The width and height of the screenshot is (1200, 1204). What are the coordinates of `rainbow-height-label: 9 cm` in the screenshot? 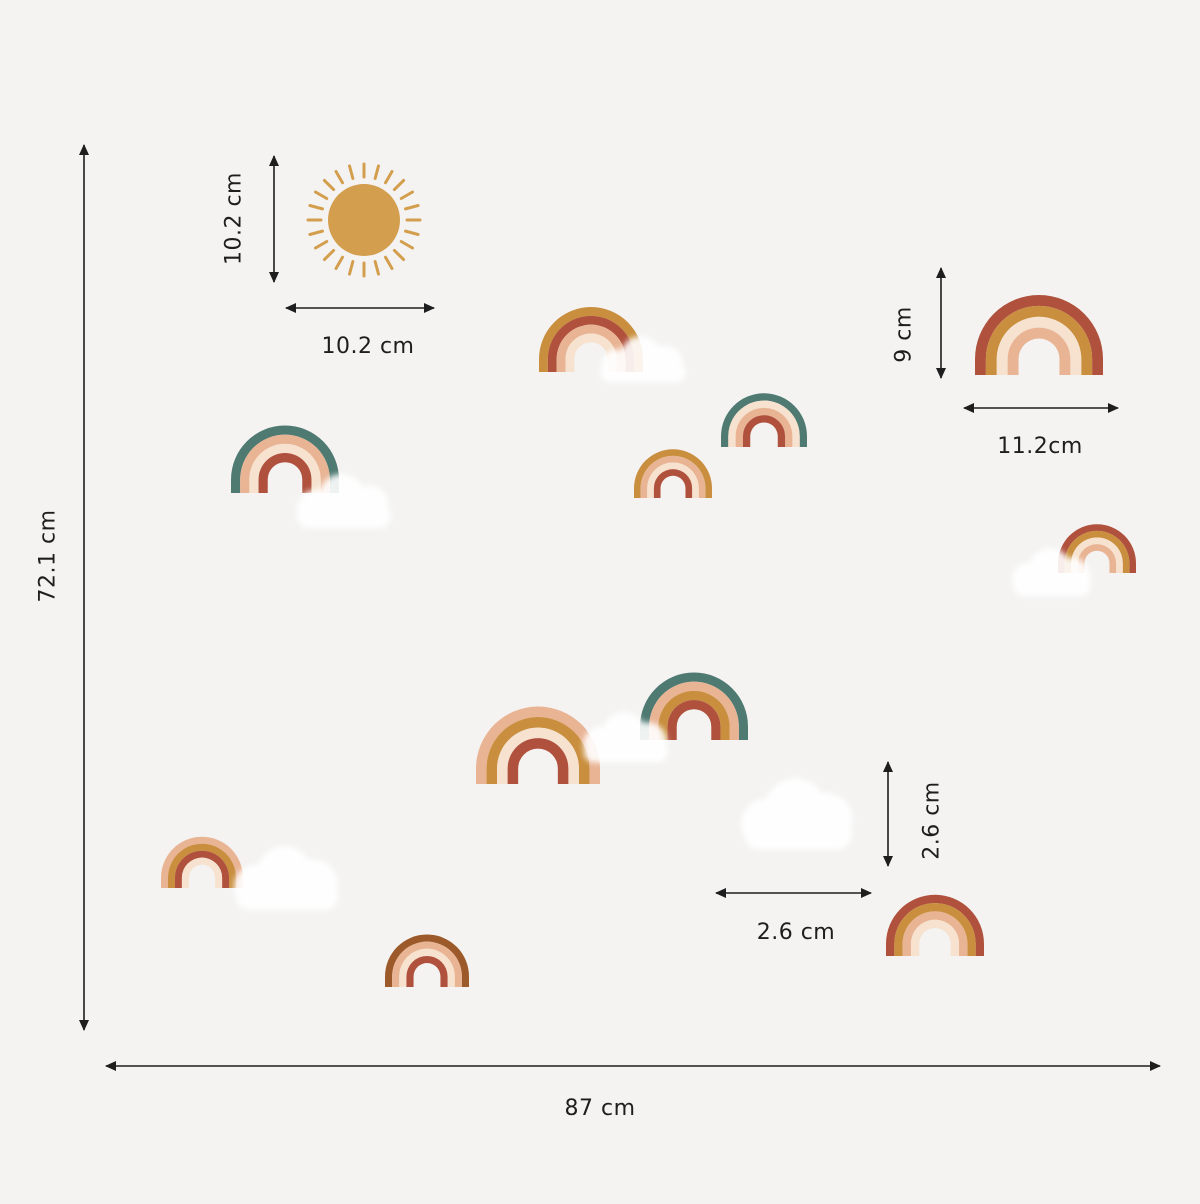 It's located at (904, 334).